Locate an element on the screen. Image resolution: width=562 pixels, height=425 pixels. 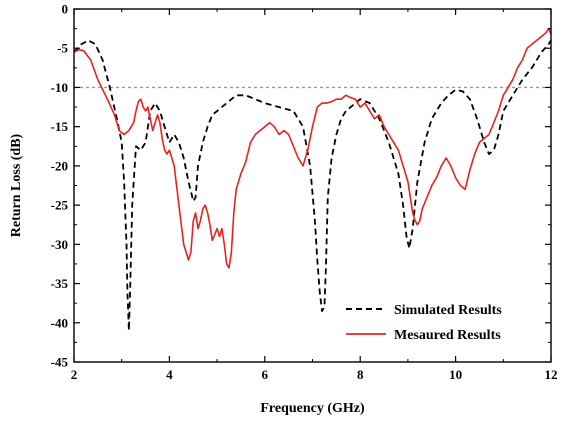
y-tick-label: -15 is located at coordinates (60, 126).